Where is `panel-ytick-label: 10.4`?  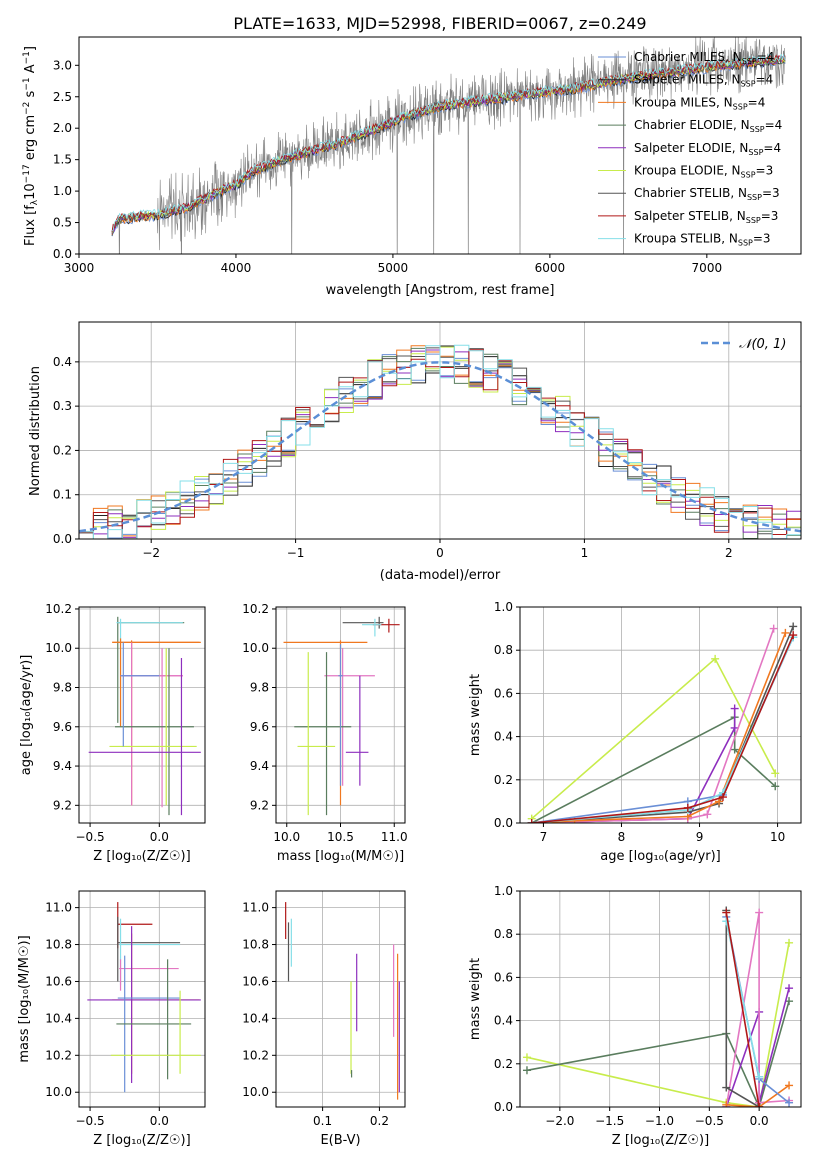 panel-ytick-label: 10.4 is located at coordinates (58, 1018).